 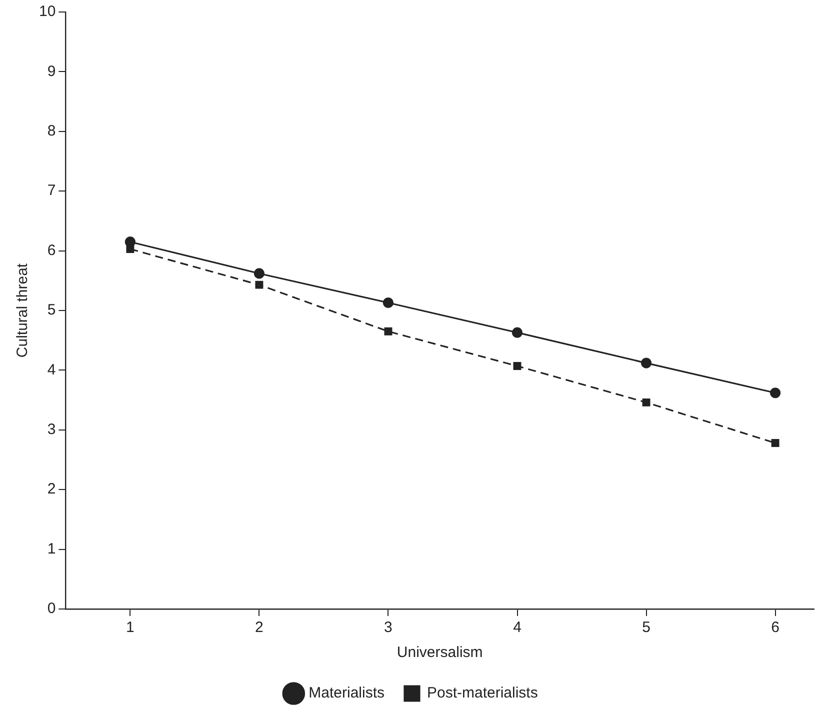 I want to click on x-tick-label: 2, so click(x=259, y=627).